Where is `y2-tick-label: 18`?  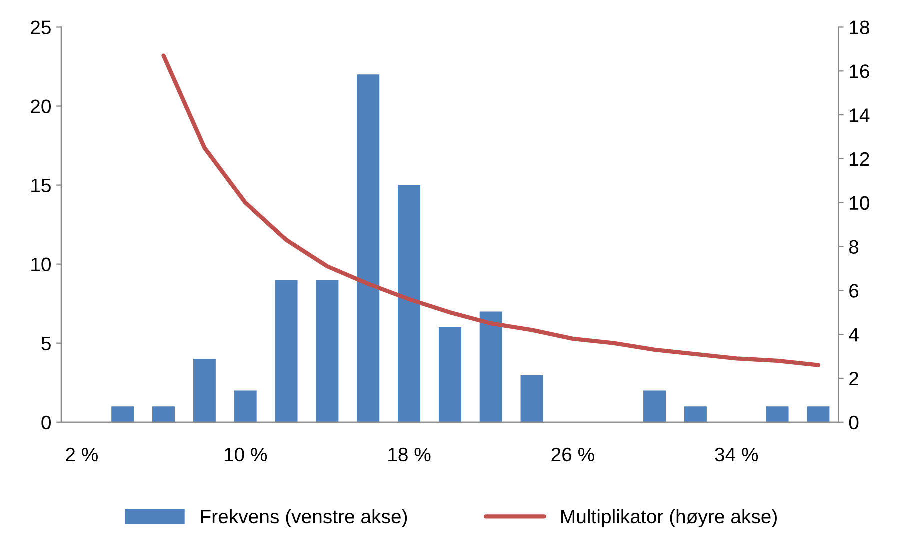 y2-tick-label: 18 is located at coordinates (860, 27).